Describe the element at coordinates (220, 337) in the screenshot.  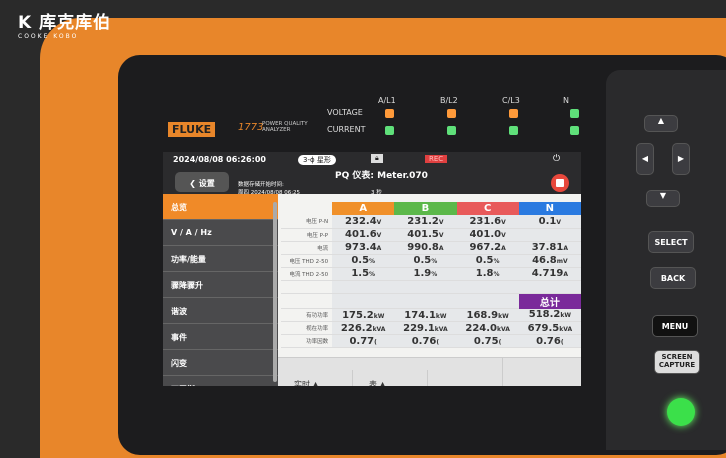
I see `sidebar-item: 事件` at that location.